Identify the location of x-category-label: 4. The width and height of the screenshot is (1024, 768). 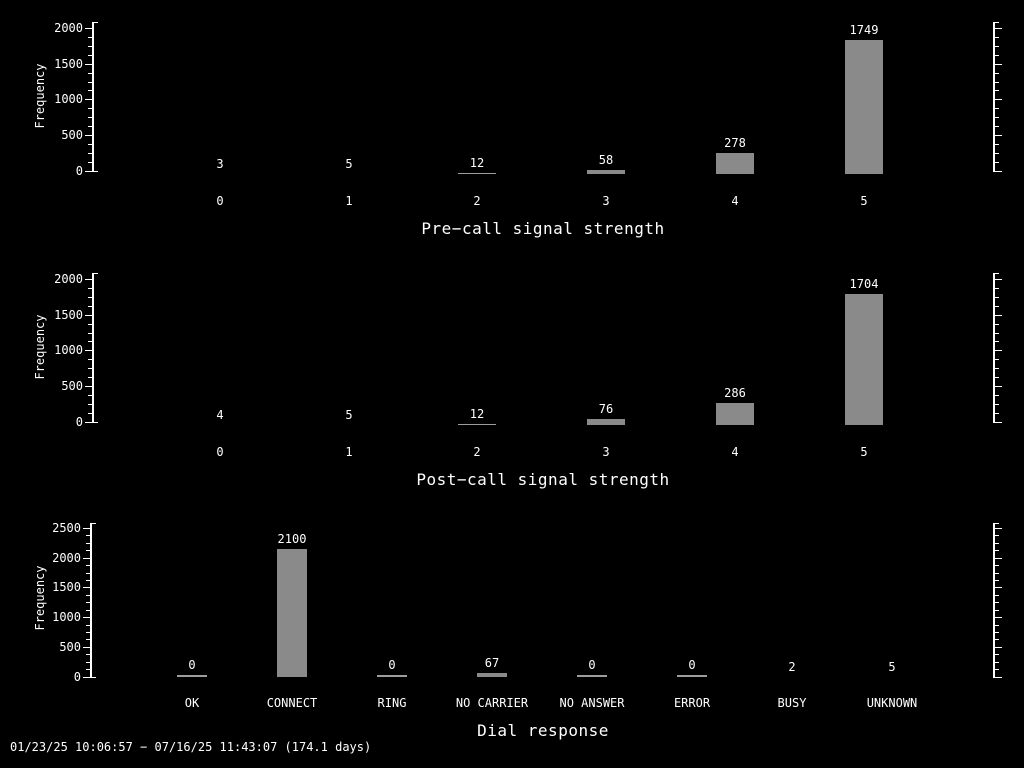
(735, 201).